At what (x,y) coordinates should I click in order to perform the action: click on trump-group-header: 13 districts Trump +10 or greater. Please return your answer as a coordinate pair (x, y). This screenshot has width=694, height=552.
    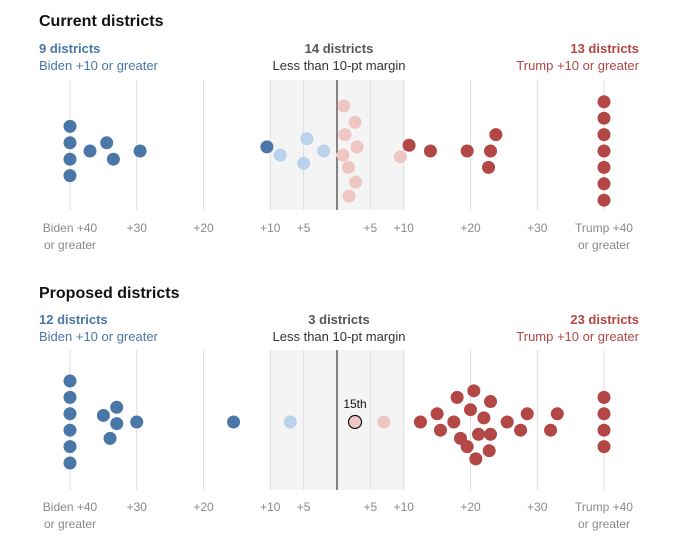
    Looking at the image, I should click on (577, 57).